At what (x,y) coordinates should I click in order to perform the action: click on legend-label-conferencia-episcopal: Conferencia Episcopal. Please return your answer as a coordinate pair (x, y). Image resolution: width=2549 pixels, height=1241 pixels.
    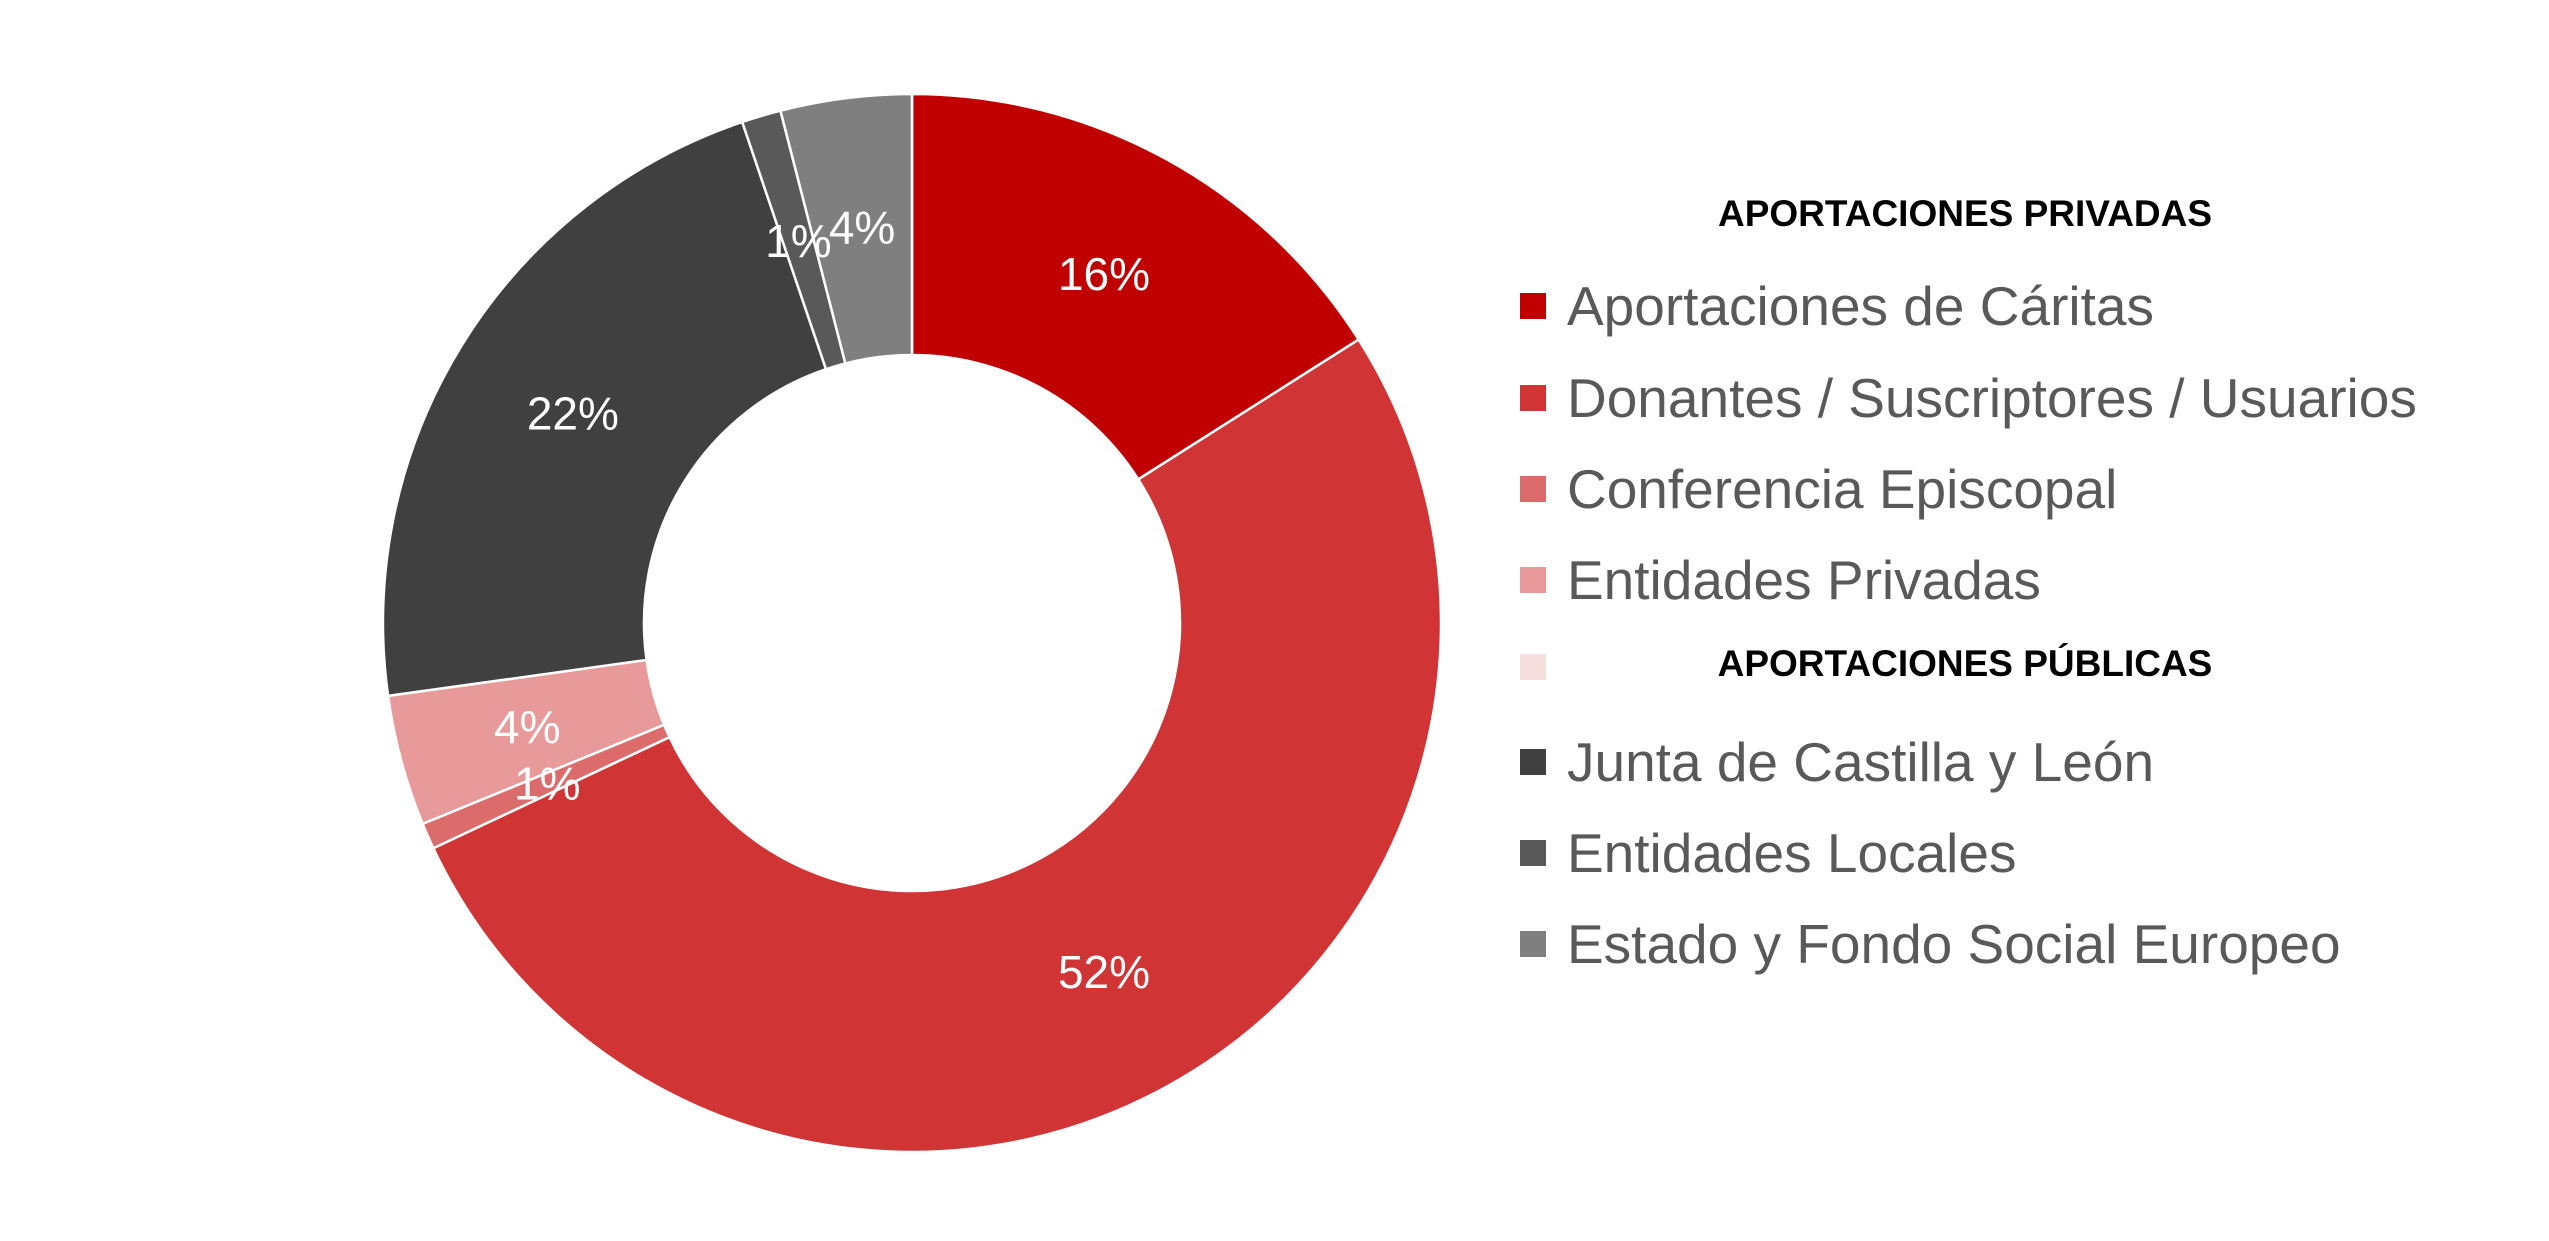
    Looking at the image, I should click on (1842, 489).